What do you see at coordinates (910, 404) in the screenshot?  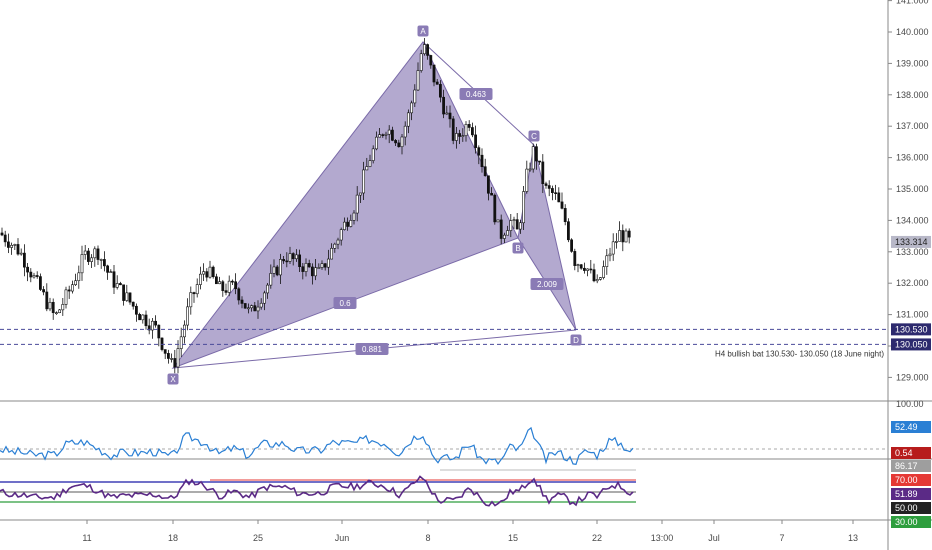 I see `rsi-top-tick: 100.00` at bounding box center [910, 404].